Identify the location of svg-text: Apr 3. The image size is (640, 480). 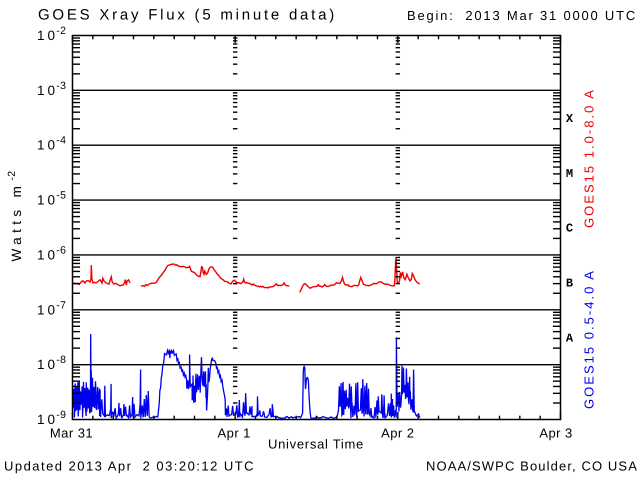
(555, 433).